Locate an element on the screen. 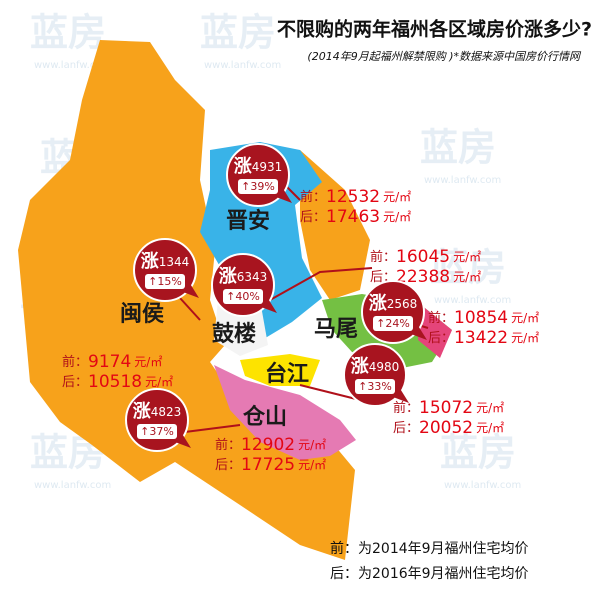 The height and width of the screenshot is (594, 594). after-price: 17463 is located at coordinates (353, 217).